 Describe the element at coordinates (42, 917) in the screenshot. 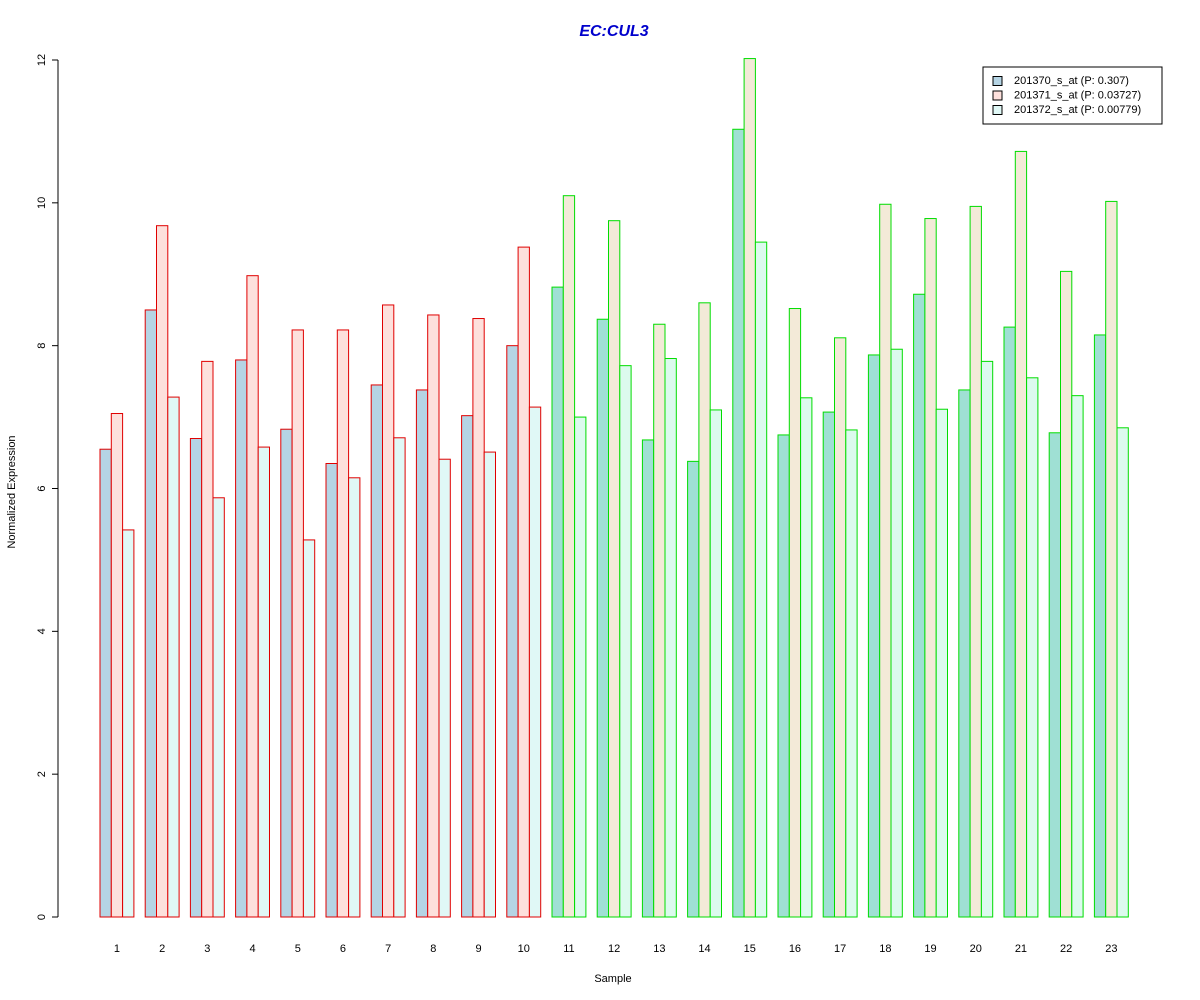

I see `y-tick-label: 0` at that location.